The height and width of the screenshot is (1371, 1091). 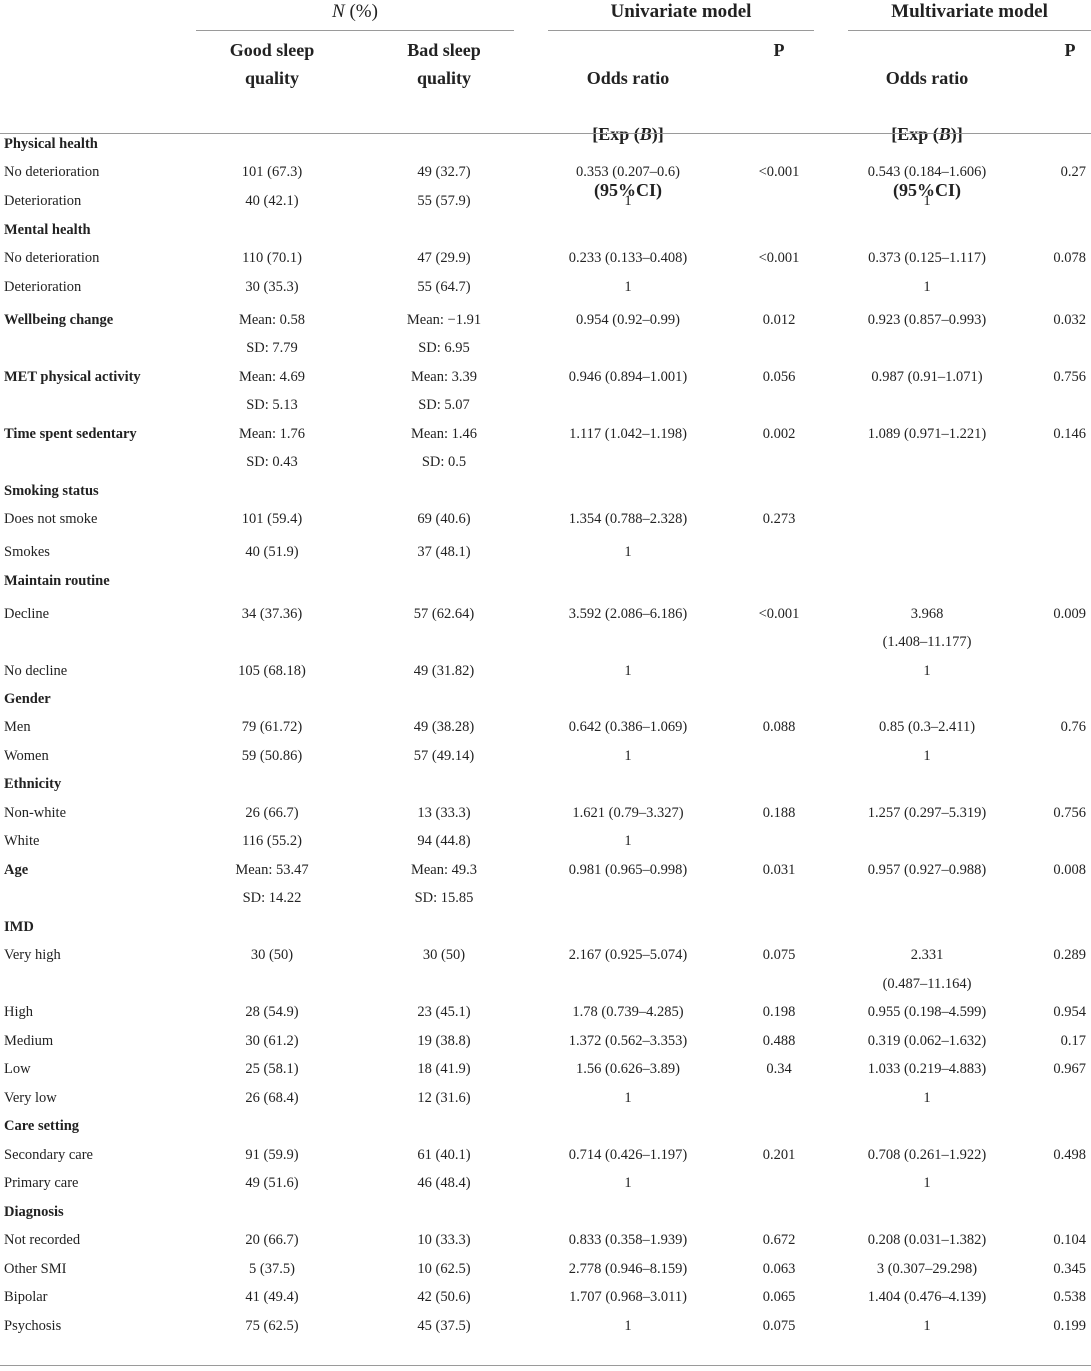 What do you see at coordinates (545, 230) in the screenshot?
I see `section-row: Mental health` at bounding box center [545, 230].